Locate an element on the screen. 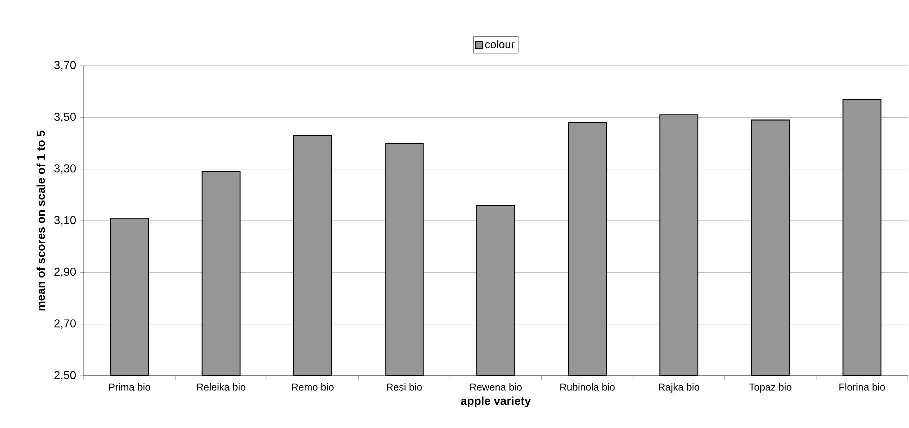 This screenshot has height=428, width=909. y-tick-label: 3,10 is located at coordinates (65, 221).